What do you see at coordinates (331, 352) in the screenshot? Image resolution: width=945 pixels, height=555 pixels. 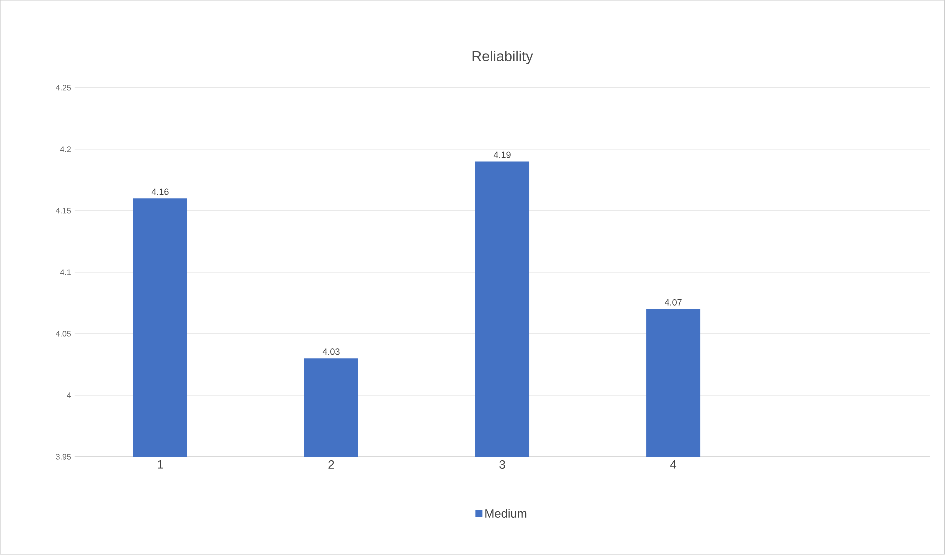 I see `data-label: 4.03` at bounding box center [331, 352].